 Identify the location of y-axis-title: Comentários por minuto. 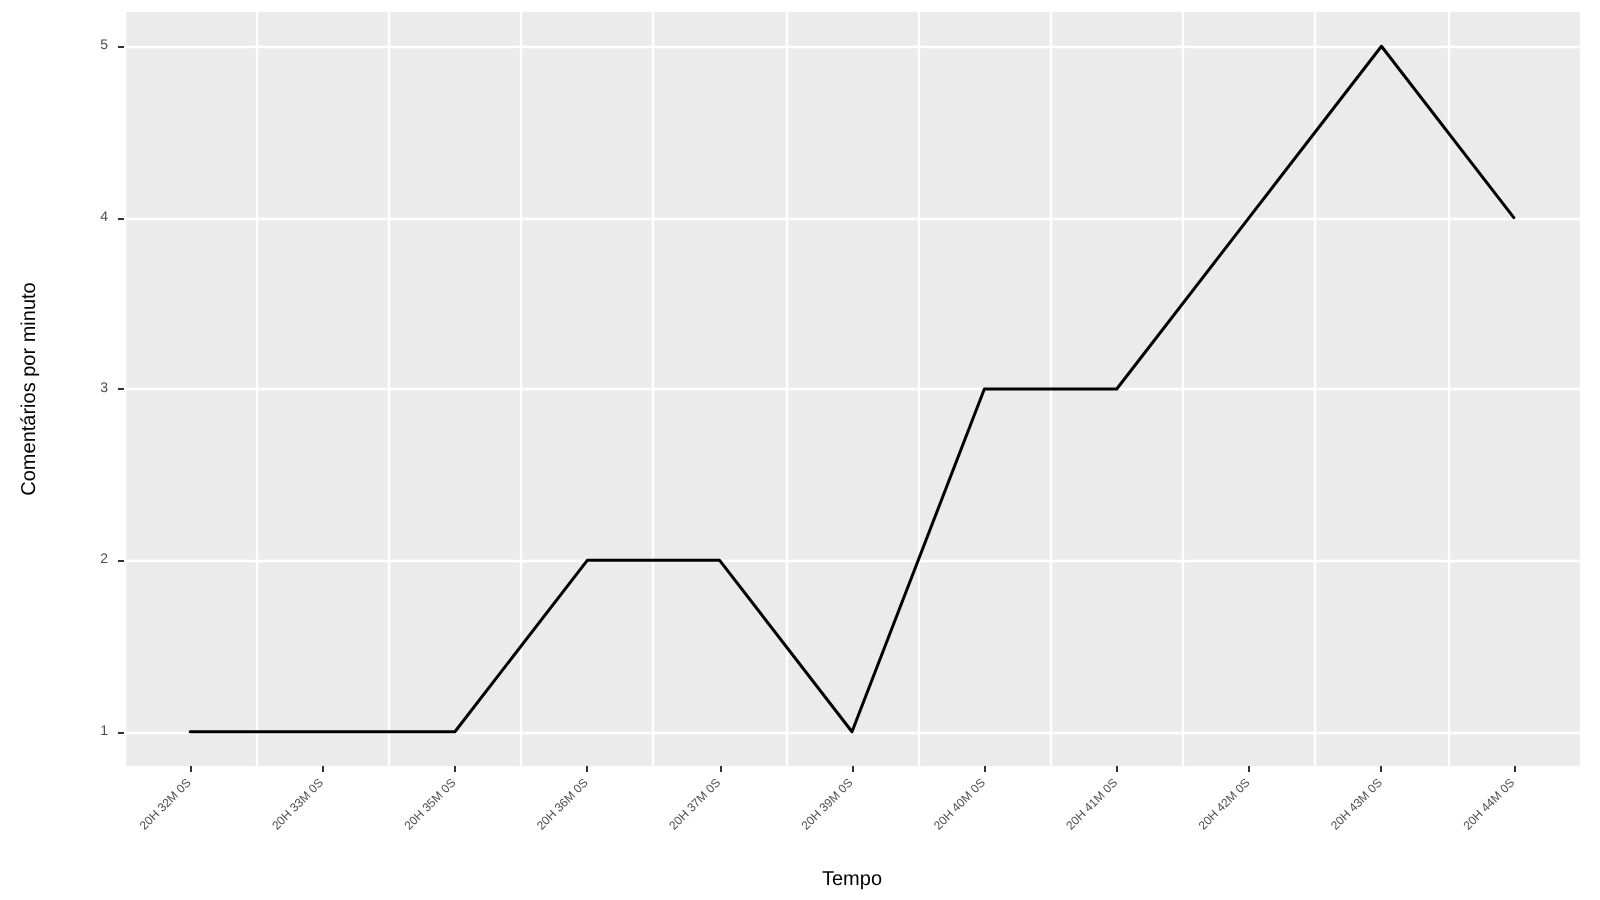
(30, 388).